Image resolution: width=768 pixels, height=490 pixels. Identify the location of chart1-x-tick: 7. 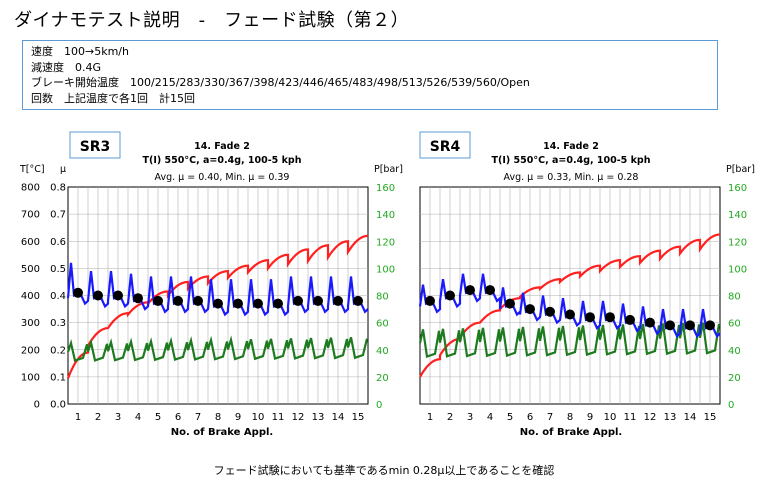
(198, 417).